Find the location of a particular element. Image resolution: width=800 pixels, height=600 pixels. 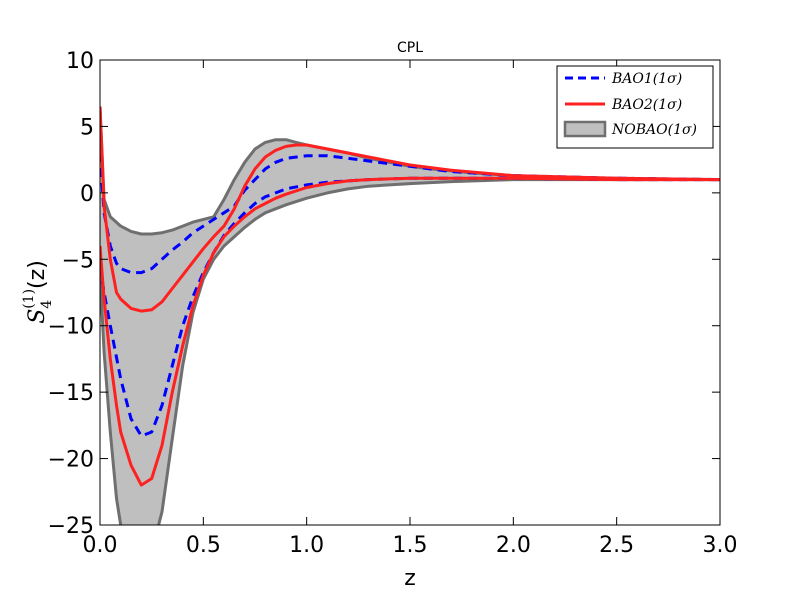

y-label-symbol: S is located at coordinates (37, 316).